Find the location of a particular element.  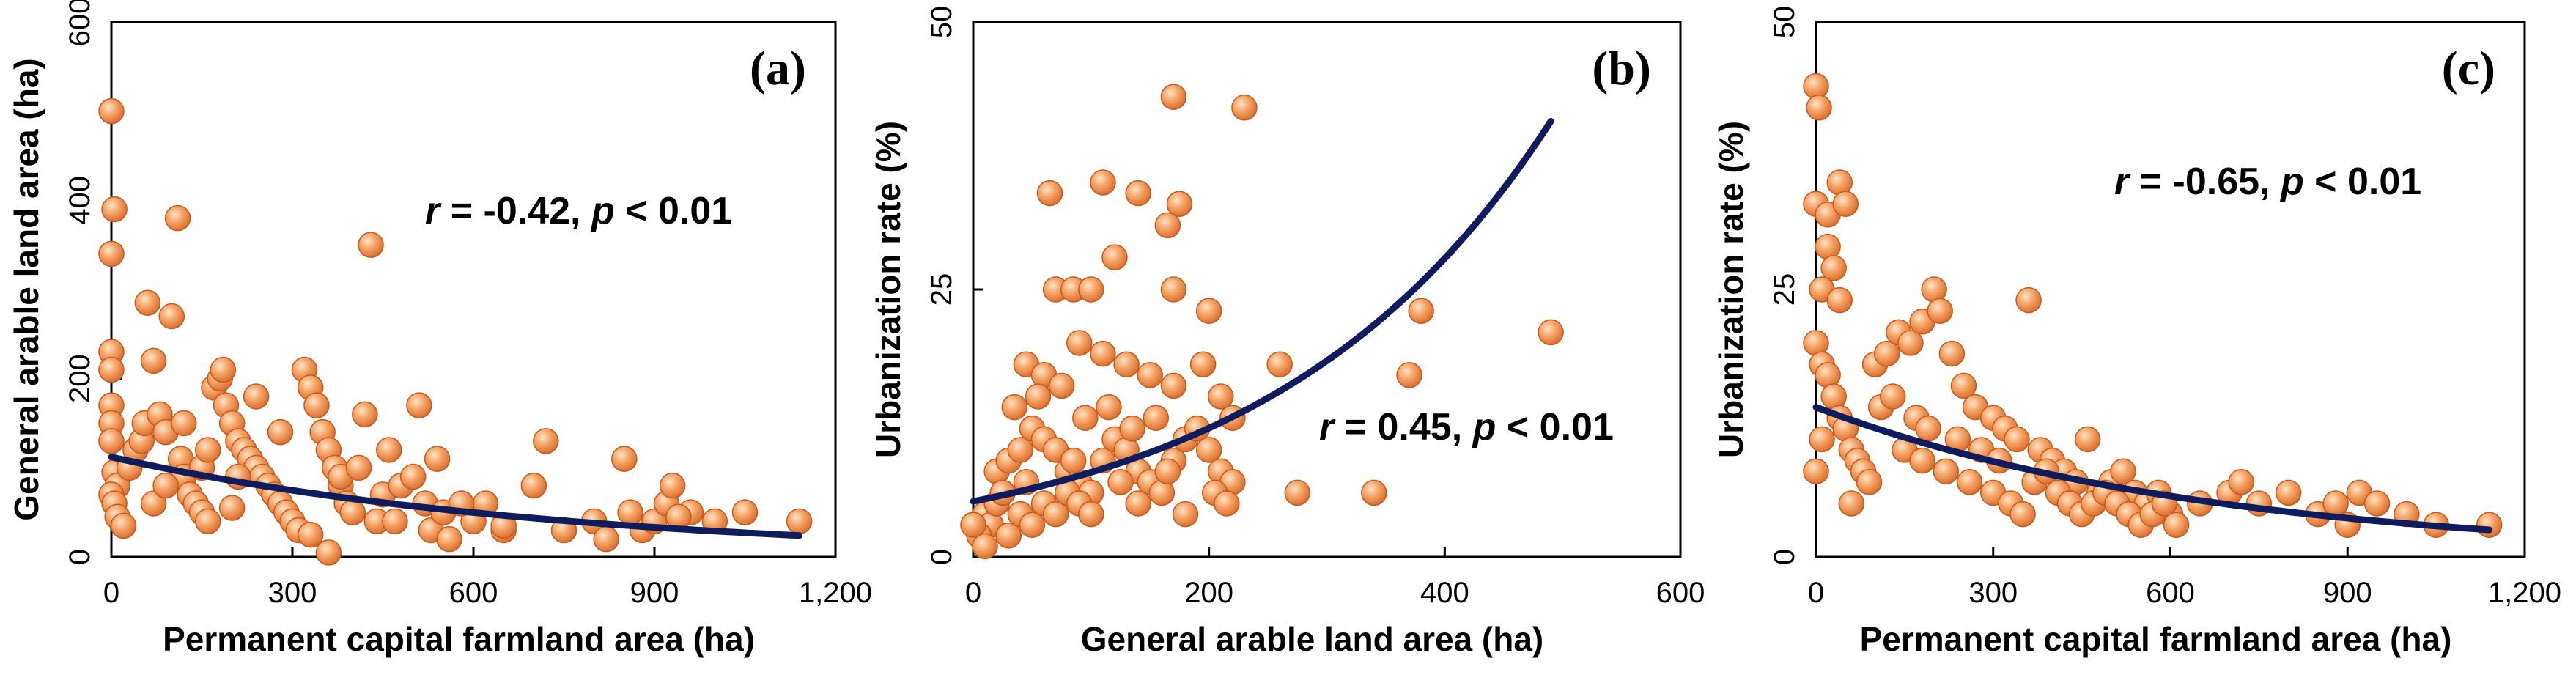

x-axis-title: General arable land area (ha) is located at coordinates (1312, 639).